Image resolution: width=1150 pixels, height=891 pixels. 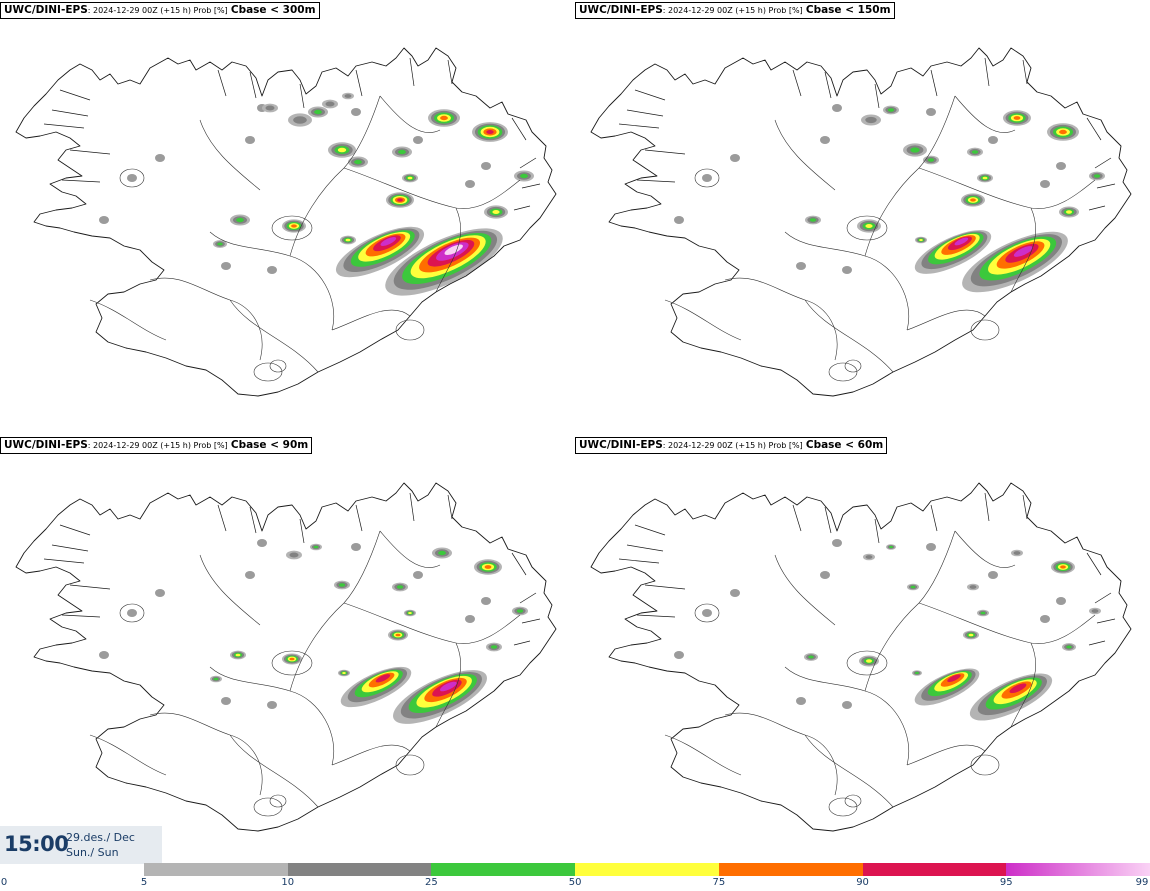 I want to click on color-bar-tick: 10, so click(x=288, y=882).